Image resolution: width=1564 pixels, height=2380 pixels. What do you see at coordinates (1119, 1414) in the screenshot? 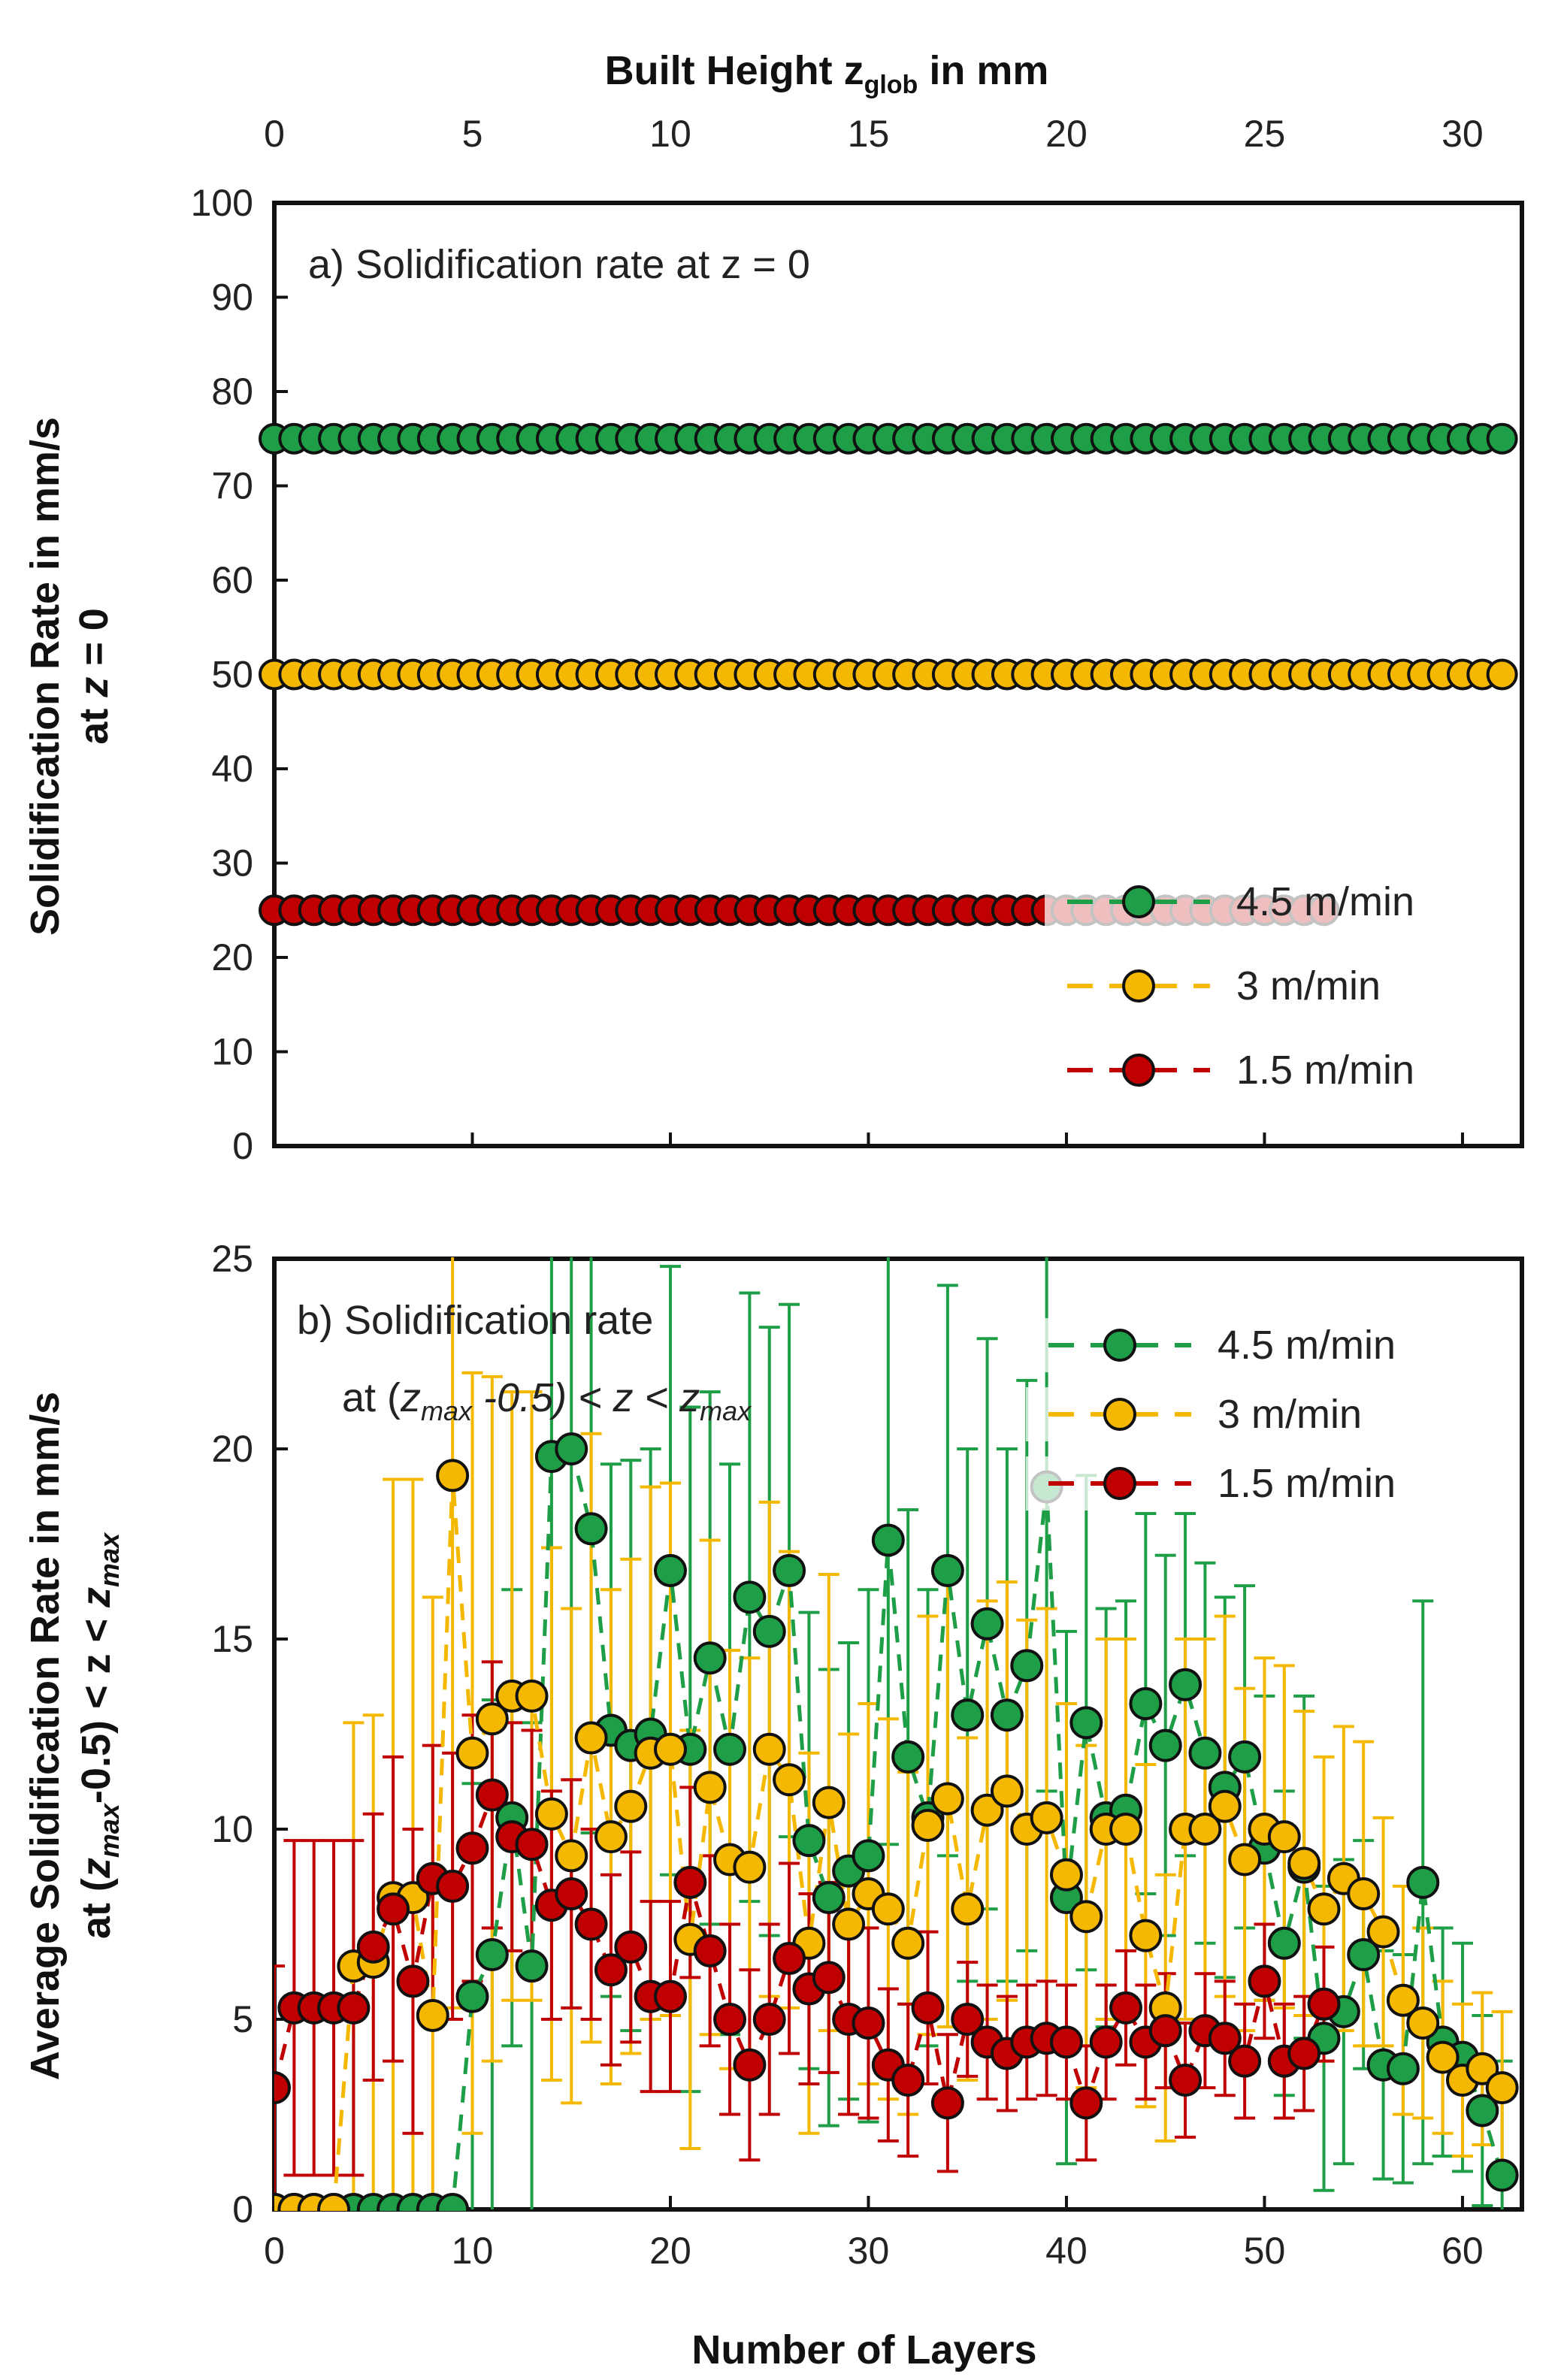
I see `b-legend-marker` at bounding box center [1119, 1414].